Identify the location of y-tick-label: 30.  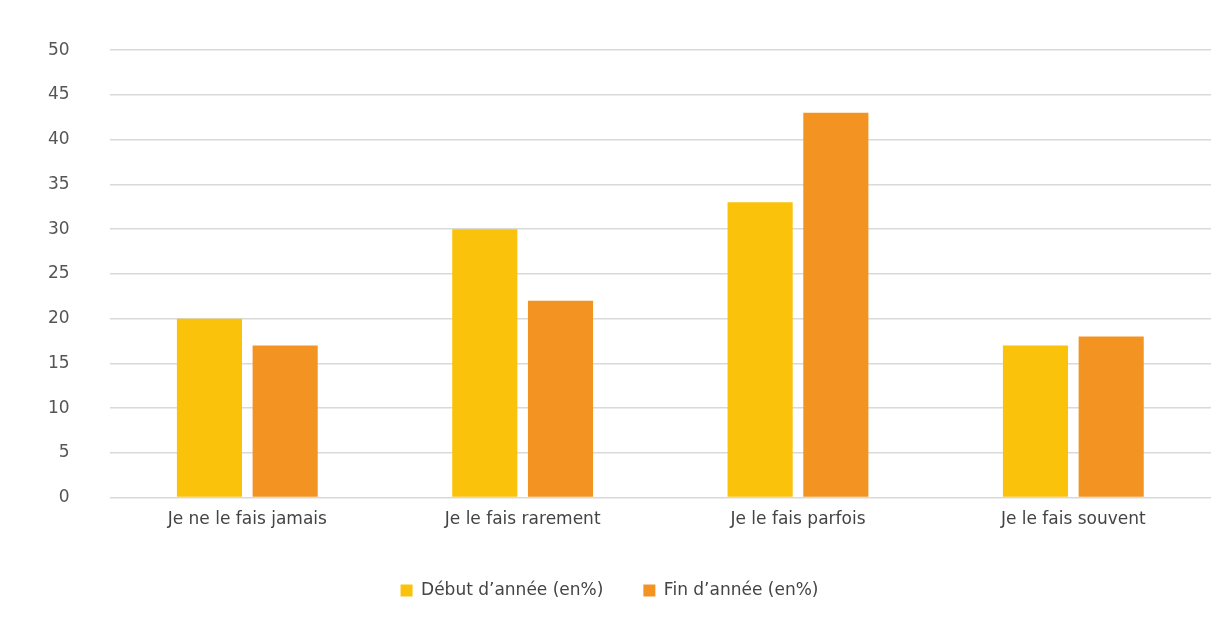
(58, 227).